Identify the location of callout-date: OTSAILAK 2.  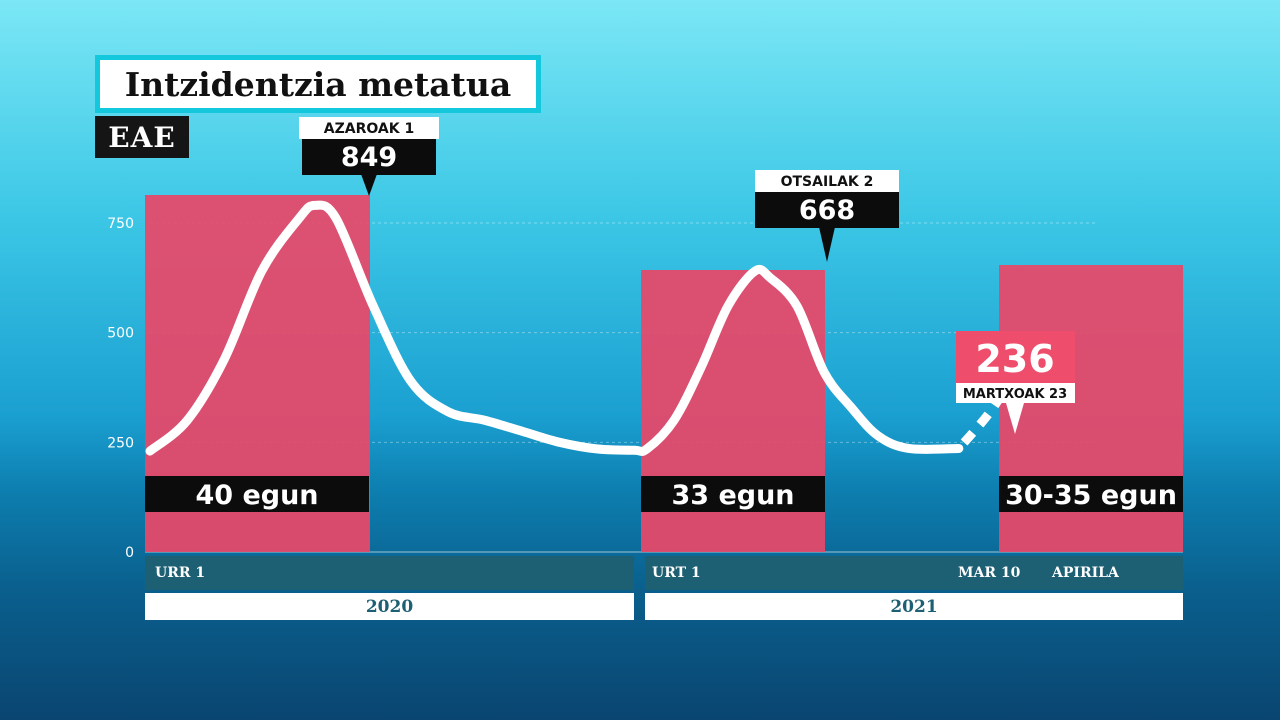
(827, 182).